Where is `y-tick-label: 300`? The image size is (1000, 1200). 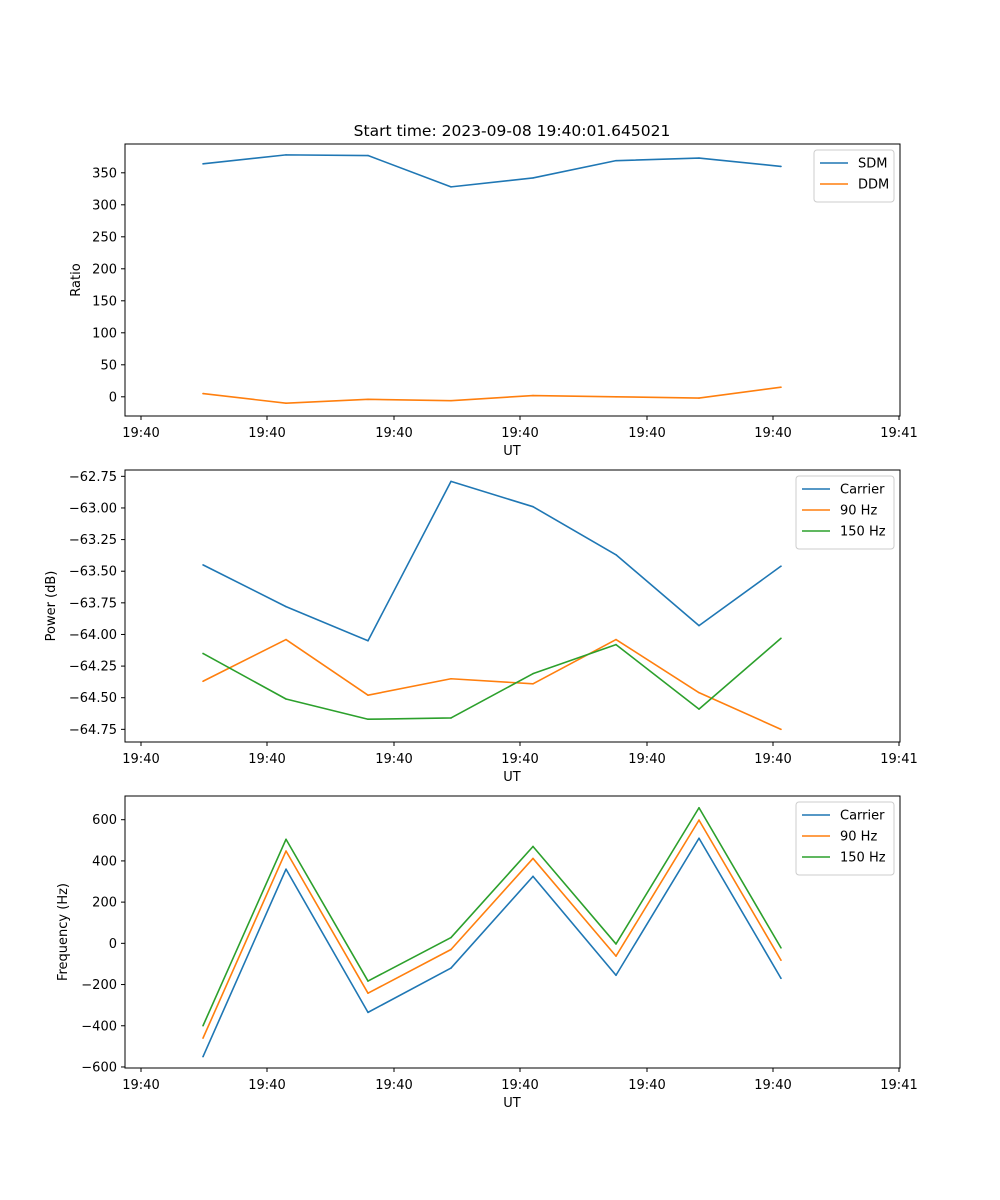 y-tick-label: 300 is located at coordinates (104, 205).